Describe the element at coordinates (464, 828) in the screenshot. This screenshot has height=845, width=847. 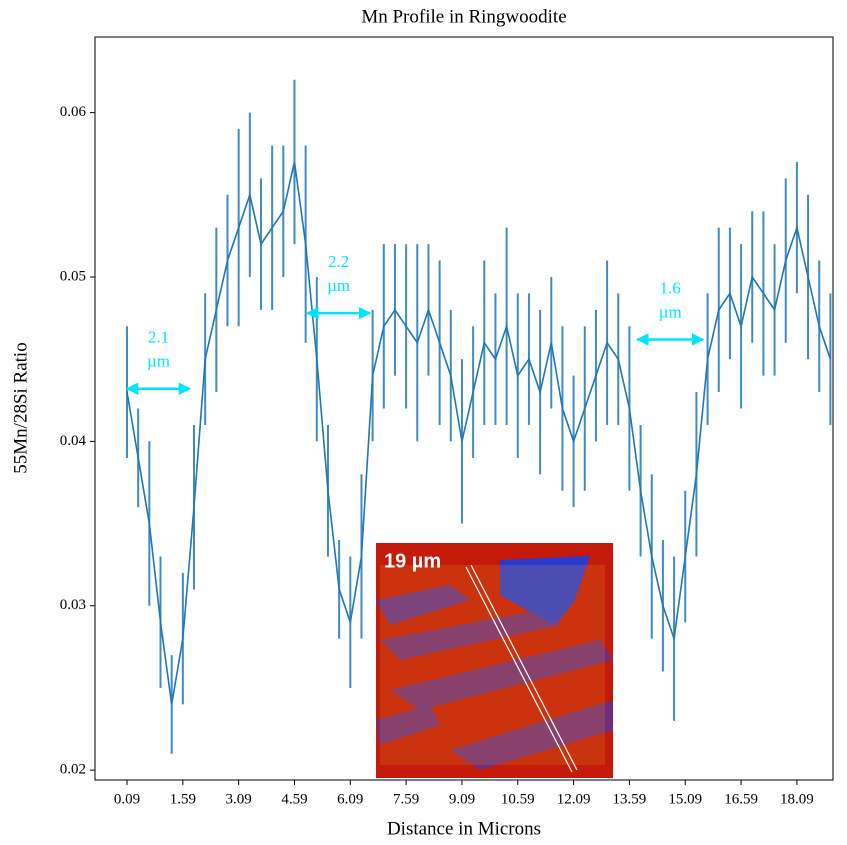
I see `x-axis-label: Distance in Microns` at that location.